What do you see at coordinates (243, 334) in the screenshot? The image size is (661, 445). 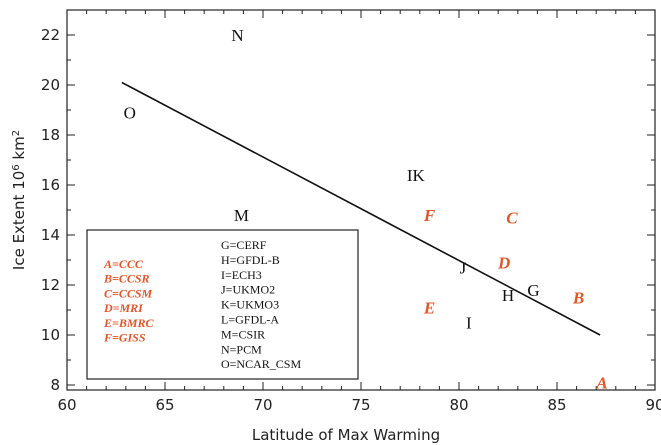 I see `legend-entry: M=CSIR` at bounding box center [243, 334].